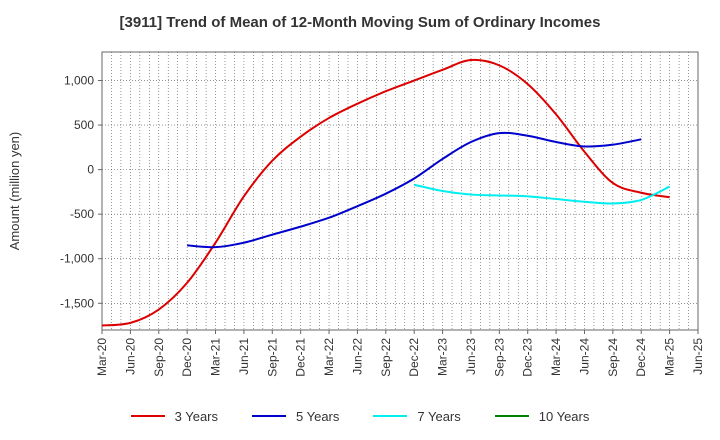  What do you see at coordinates (82, 214) in the screenshot?
I see `y-tick-label: -500` at bounding box center [82, 214].